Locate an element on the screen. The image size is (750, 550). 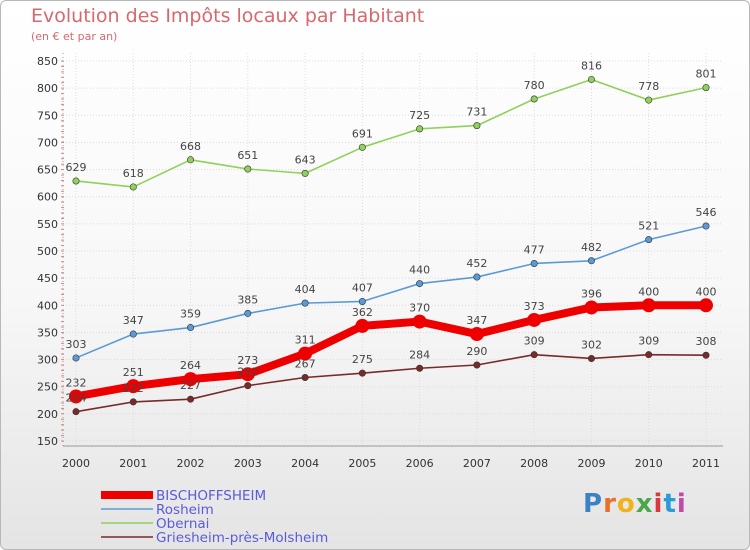
x-tick-label: 2001 is located at coordinates (133, 463).